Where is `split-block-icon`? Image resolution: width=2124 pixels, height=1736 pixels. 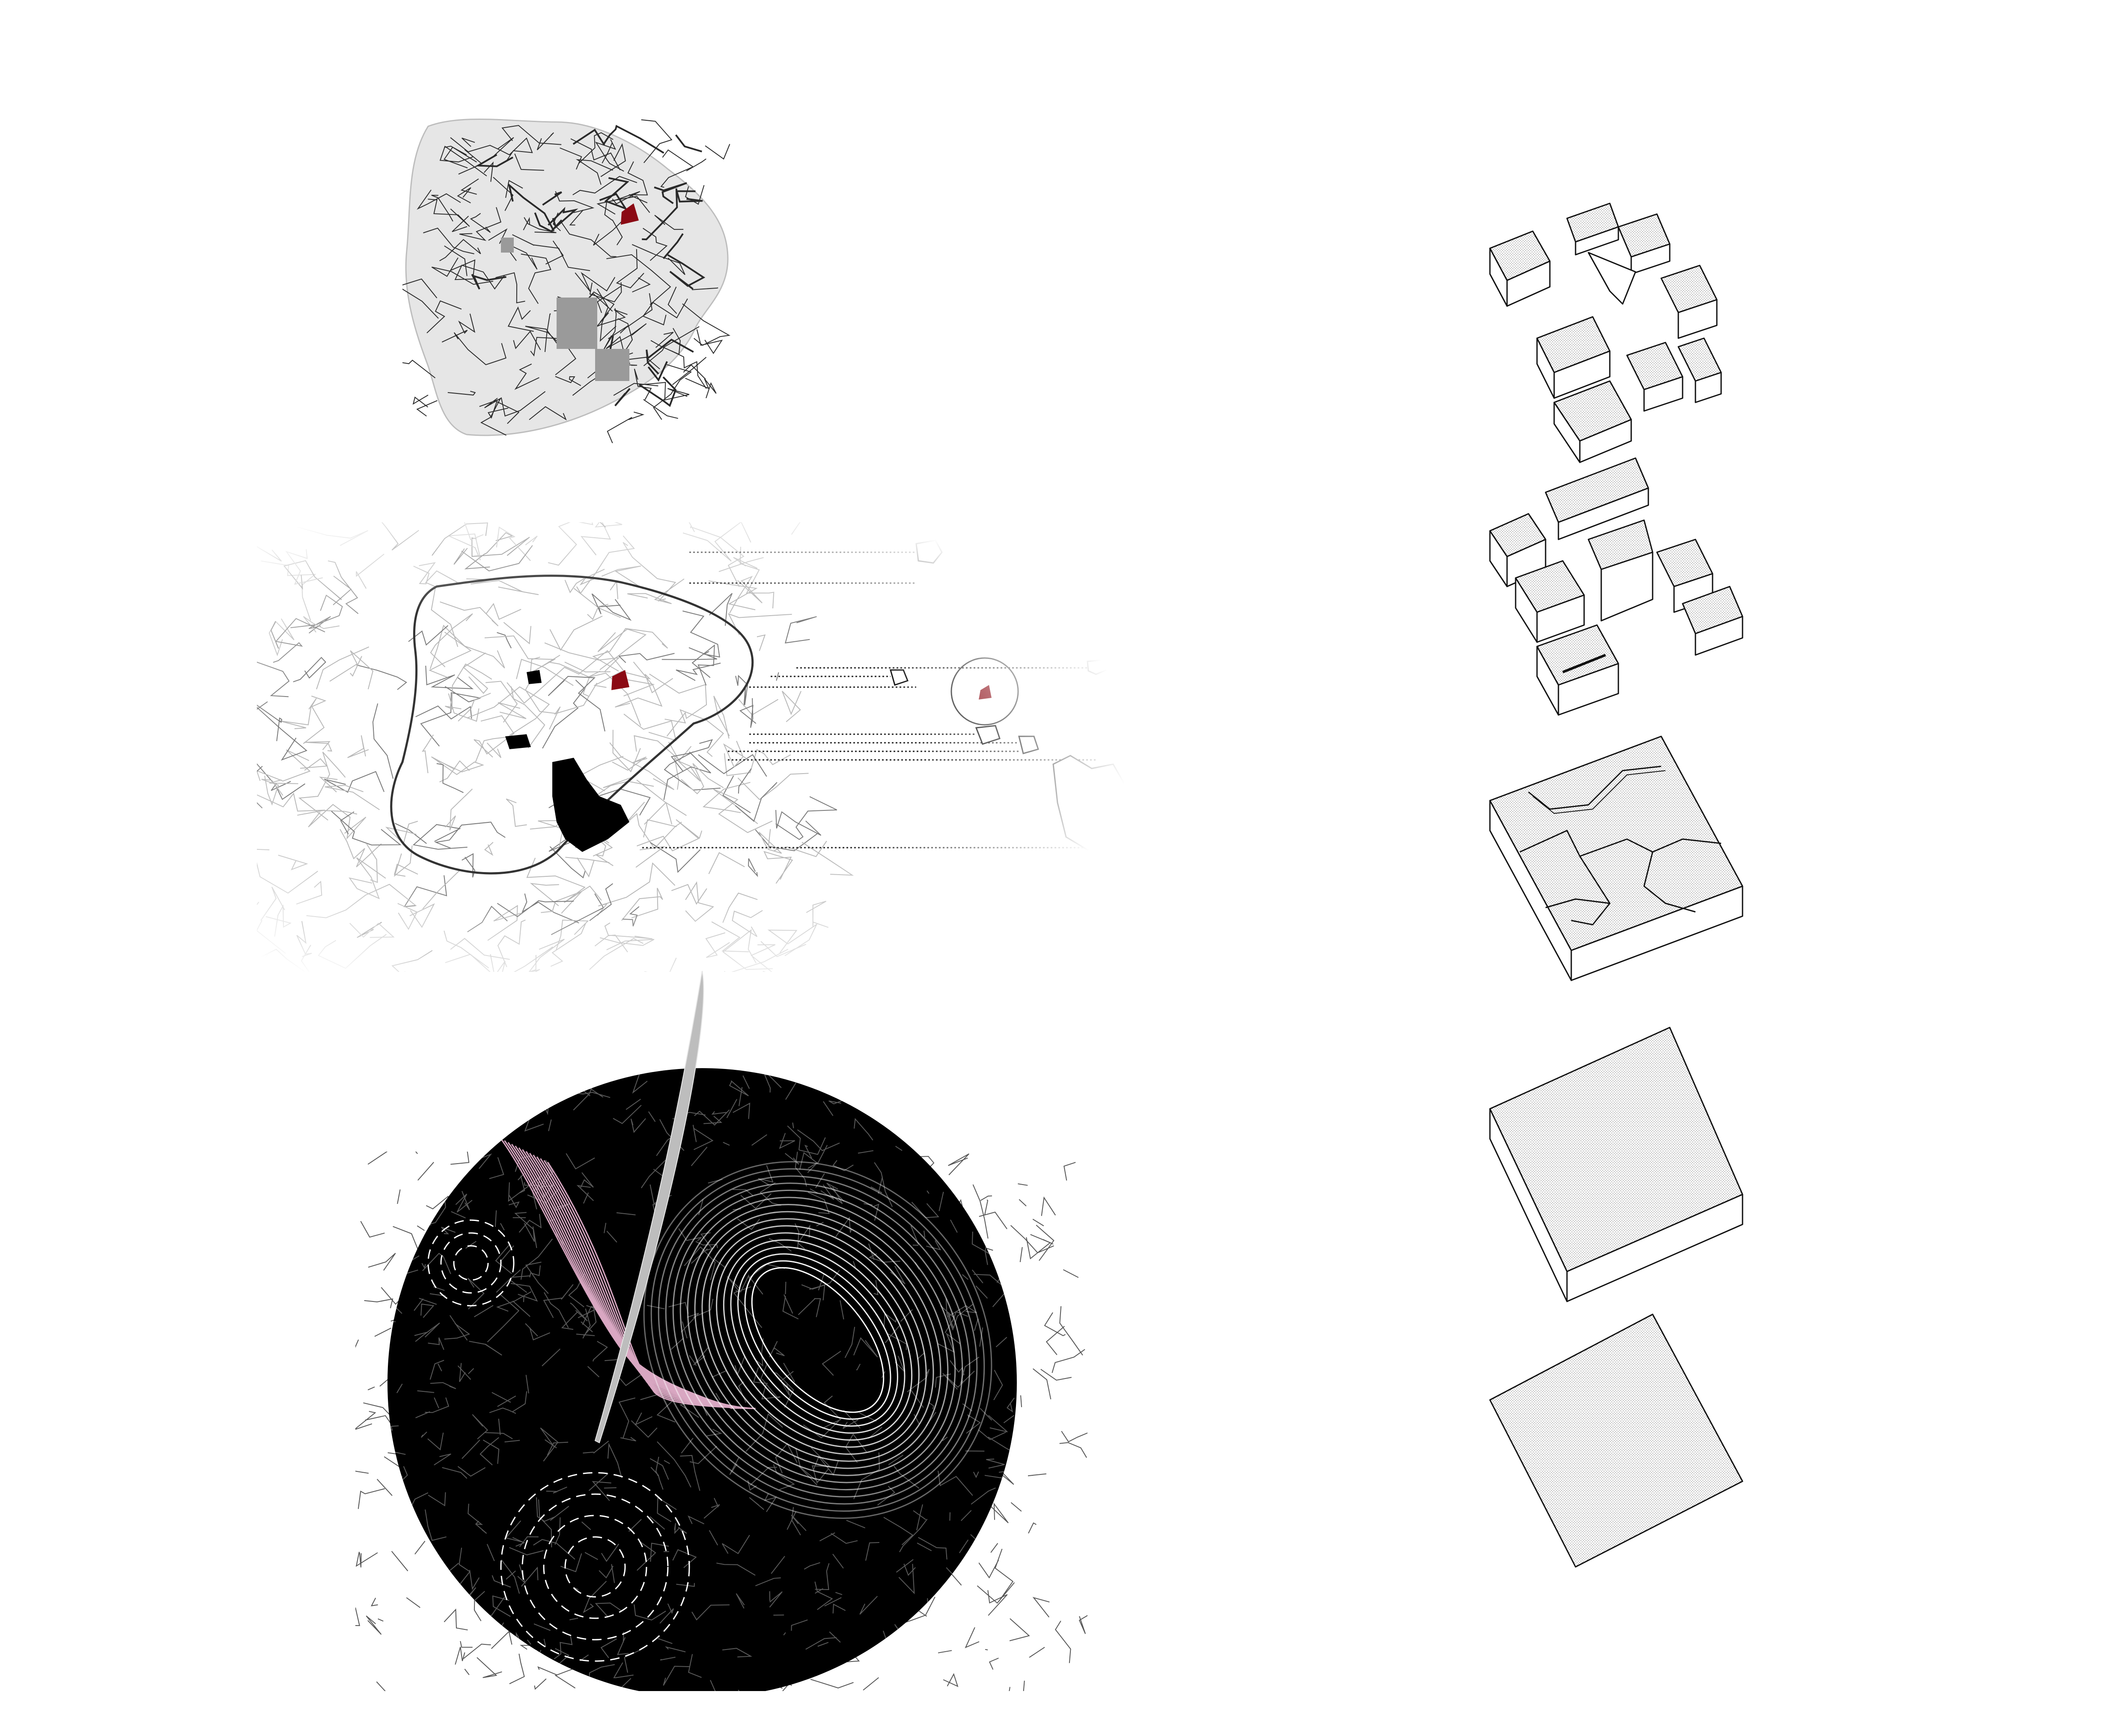
split-block-icon is located at coordinates (1616, 586).